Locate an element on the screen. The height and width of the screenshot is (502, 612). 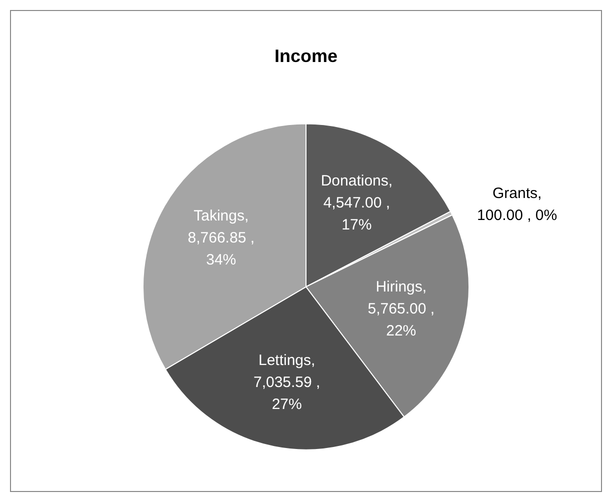
chart-title: Income is located at coordinates (306, 56).